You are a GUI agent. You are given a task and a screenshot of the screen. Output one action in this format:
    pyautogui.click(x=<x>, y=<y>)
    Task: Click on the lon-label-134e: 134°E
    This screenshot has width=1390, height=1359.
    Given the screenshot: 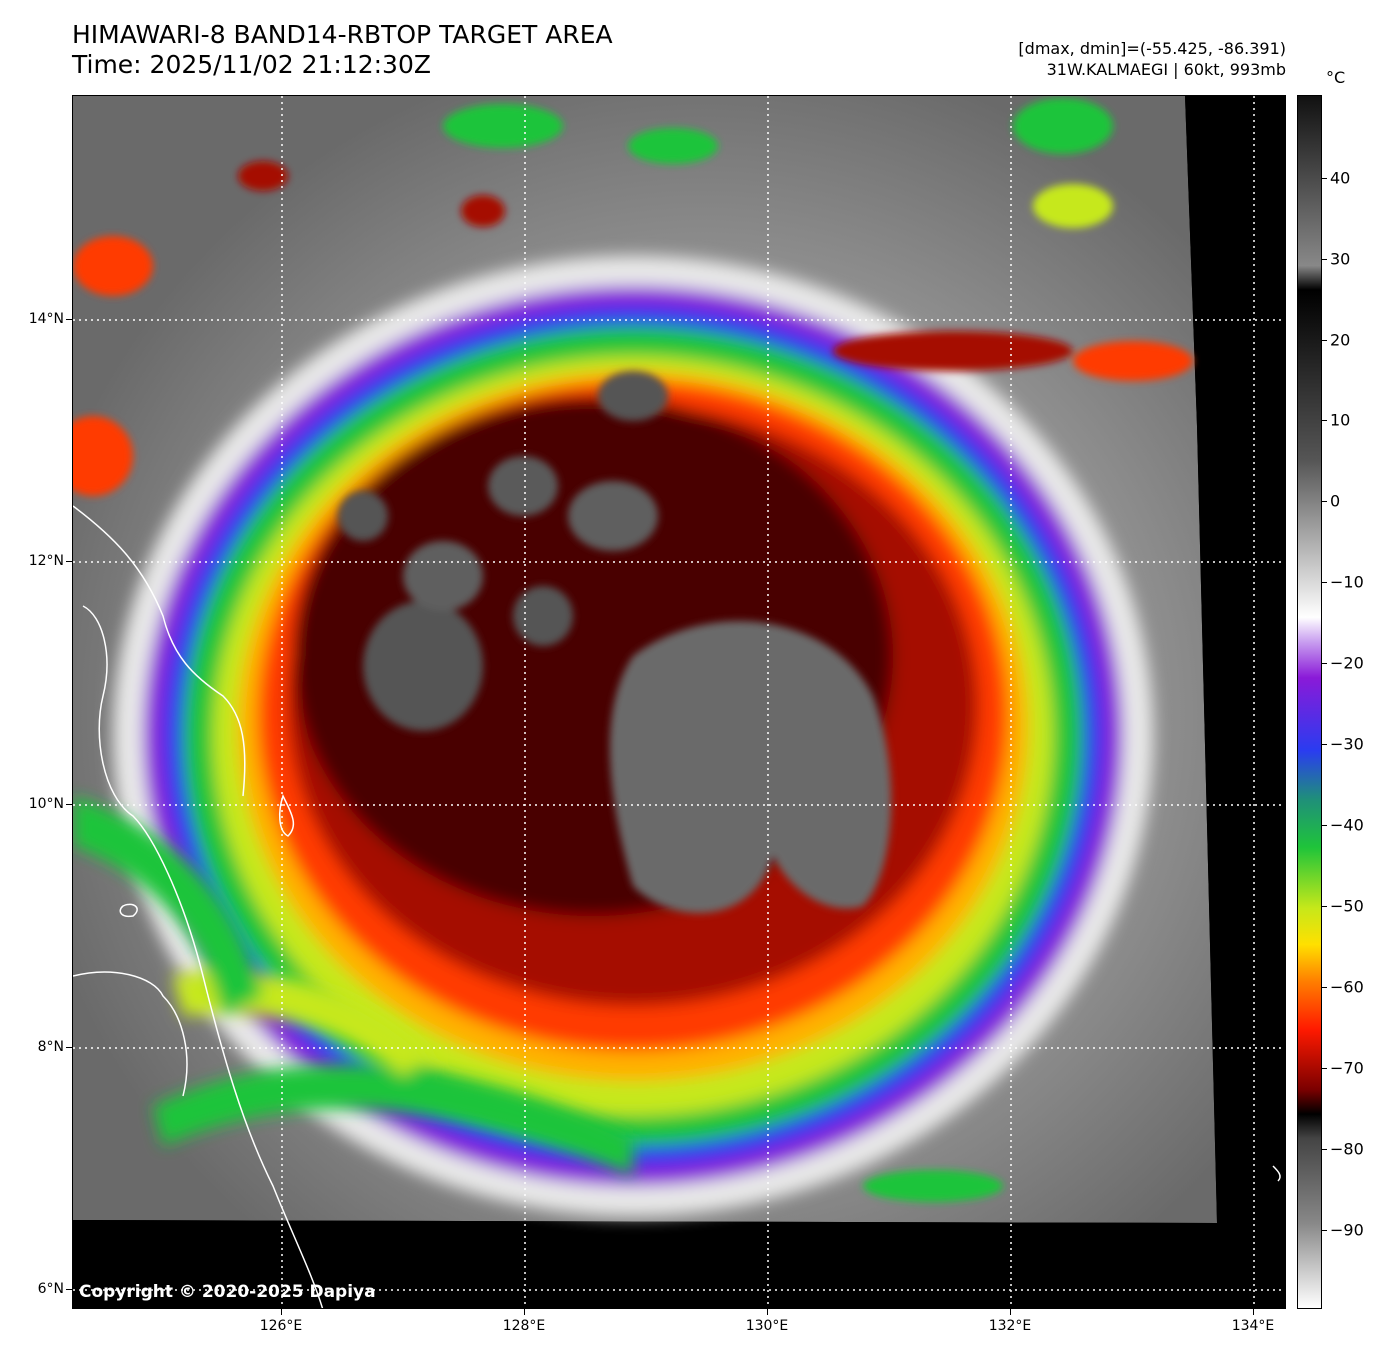 What is the action you would take?
    pyautogui.click(x=1253, y=1326)
    